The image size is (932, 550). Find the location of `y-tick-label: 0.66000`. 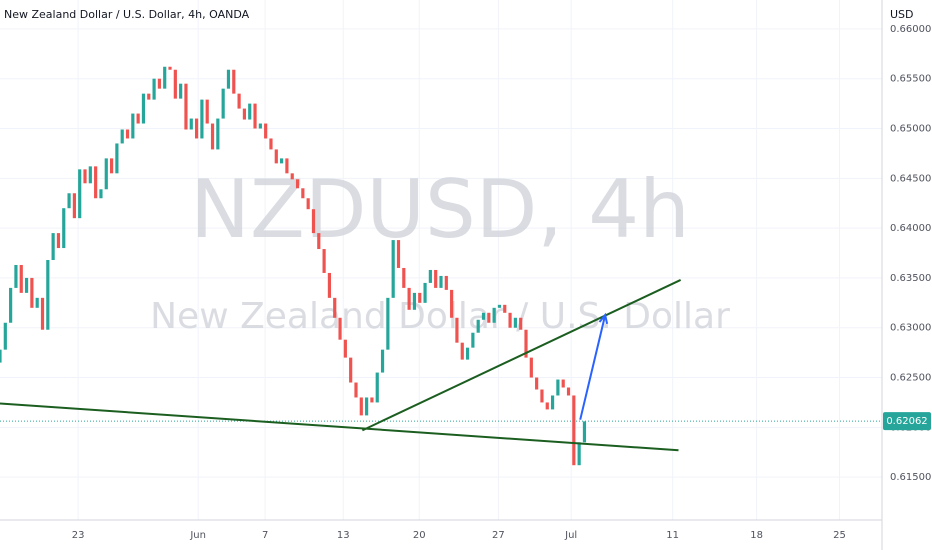

y-tick-label: 0.66000 is located at coordinates (910, 29).